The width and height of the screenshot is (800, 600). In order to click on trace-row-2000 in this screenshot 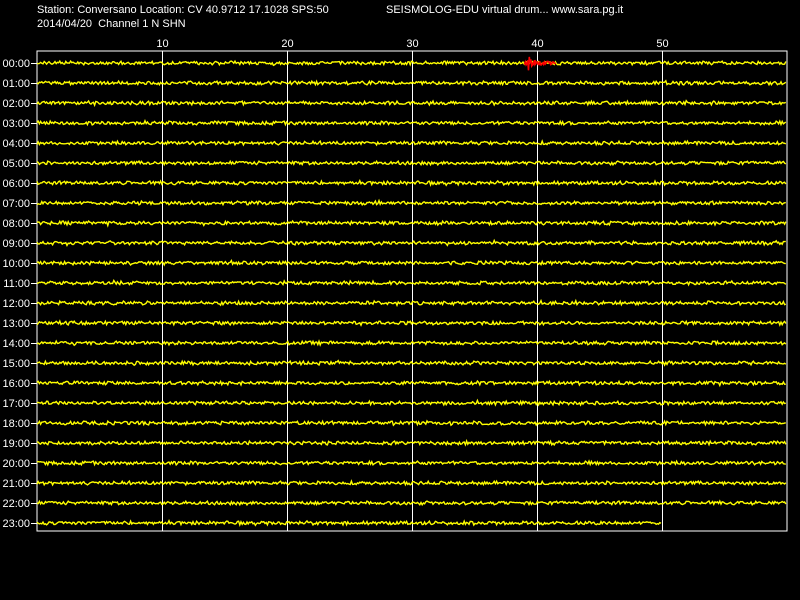, I will do `click(411, 463)`.